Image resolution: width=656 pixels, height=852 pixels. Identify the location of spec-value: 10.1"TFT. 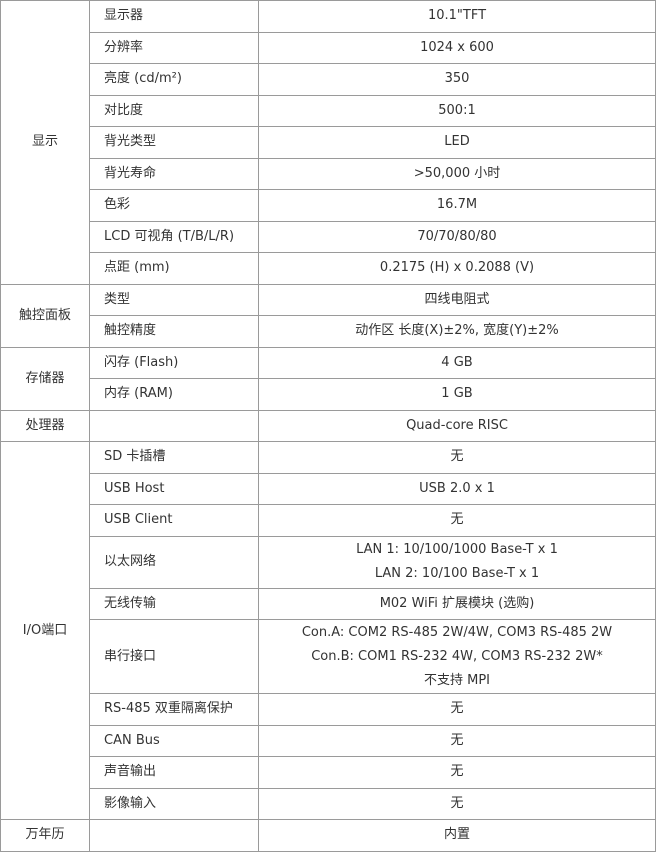
(457, 16).